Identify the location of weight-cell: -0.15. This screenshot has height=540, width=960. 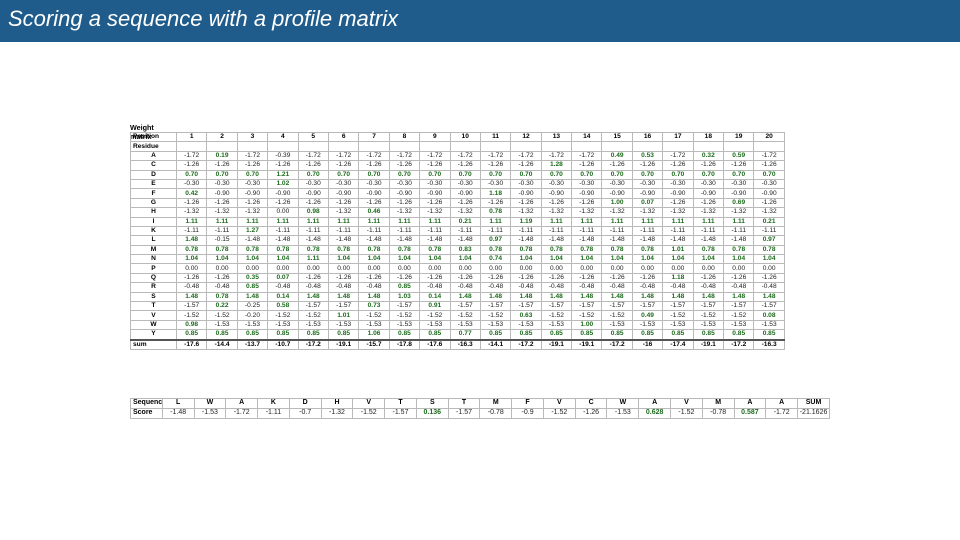
(222, 240).